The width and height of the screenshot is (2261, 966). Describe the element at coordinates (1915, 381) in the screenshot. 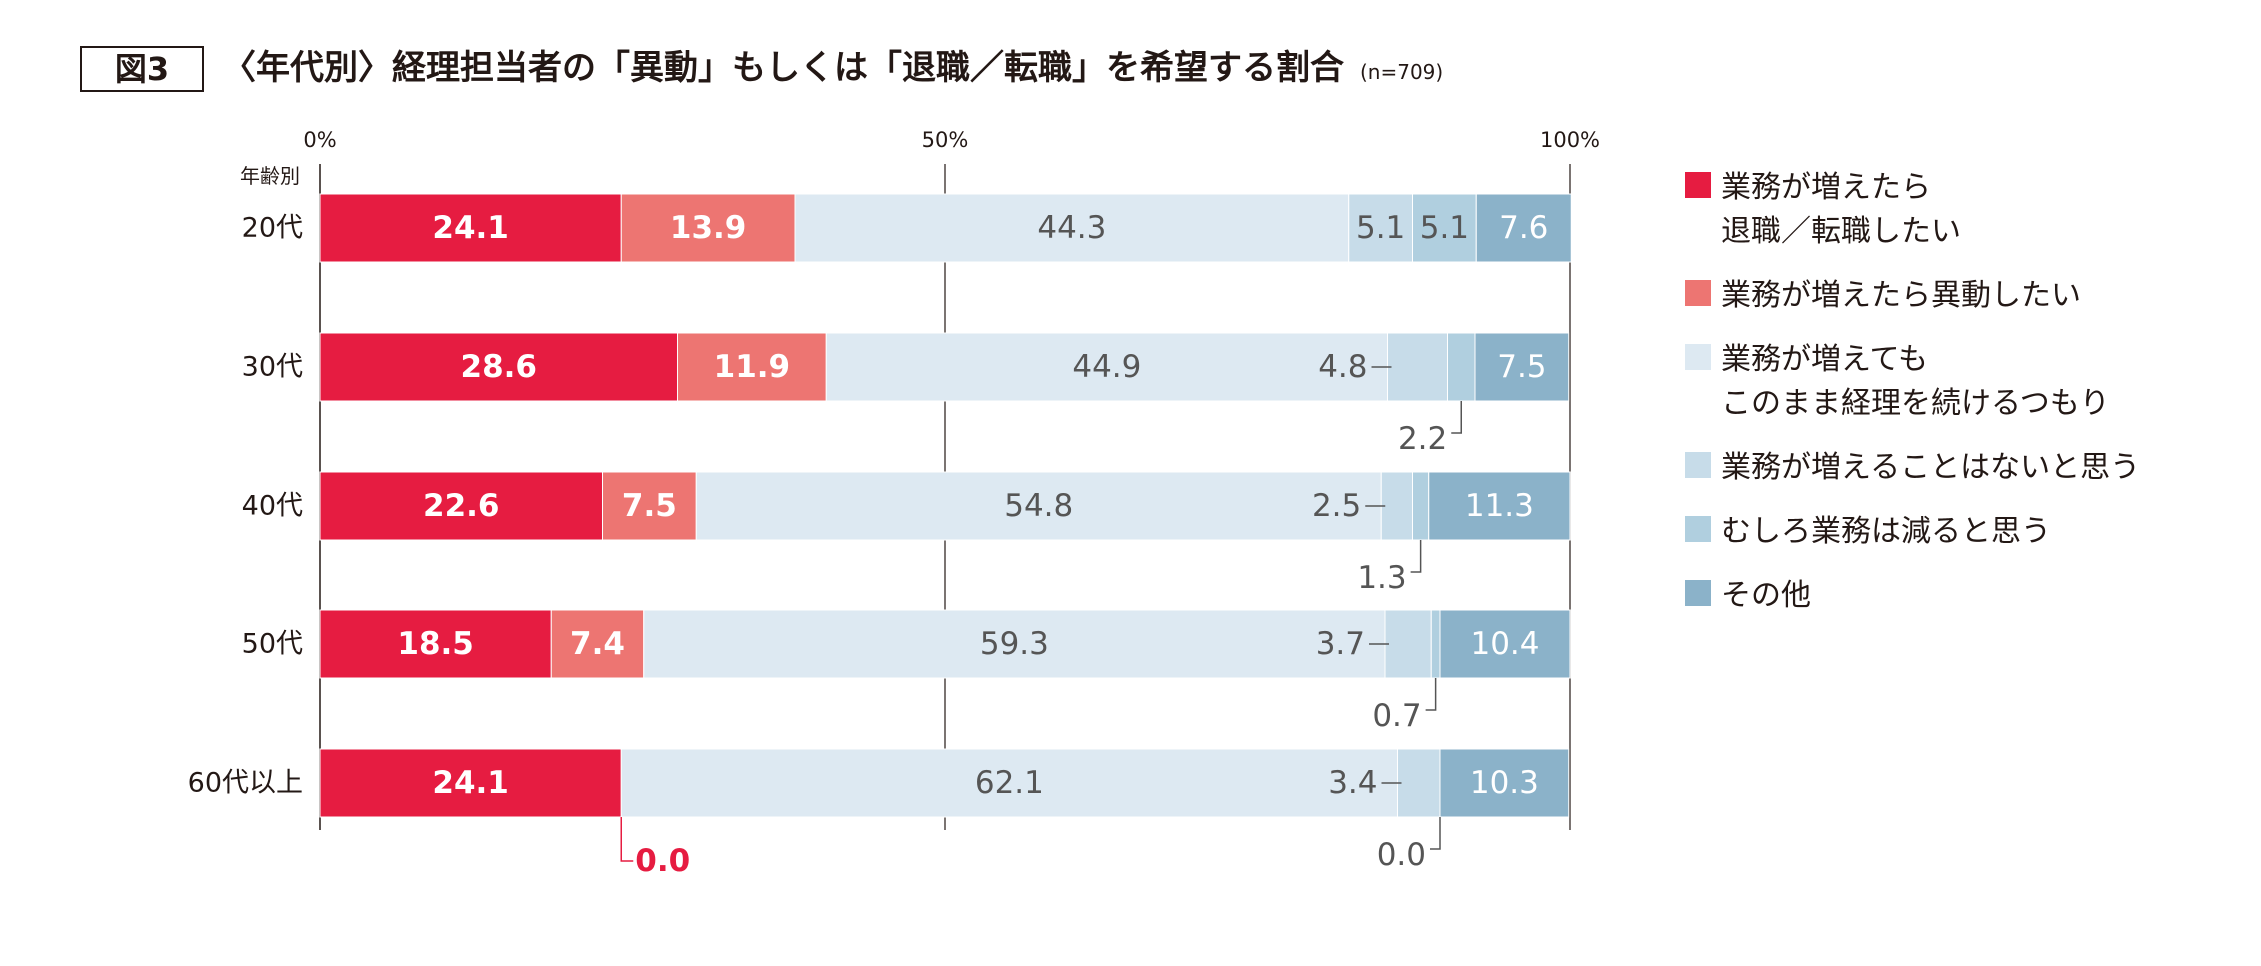

I see `legend-label: 業務が増えても このまま経理を続けるつもり` at that location.